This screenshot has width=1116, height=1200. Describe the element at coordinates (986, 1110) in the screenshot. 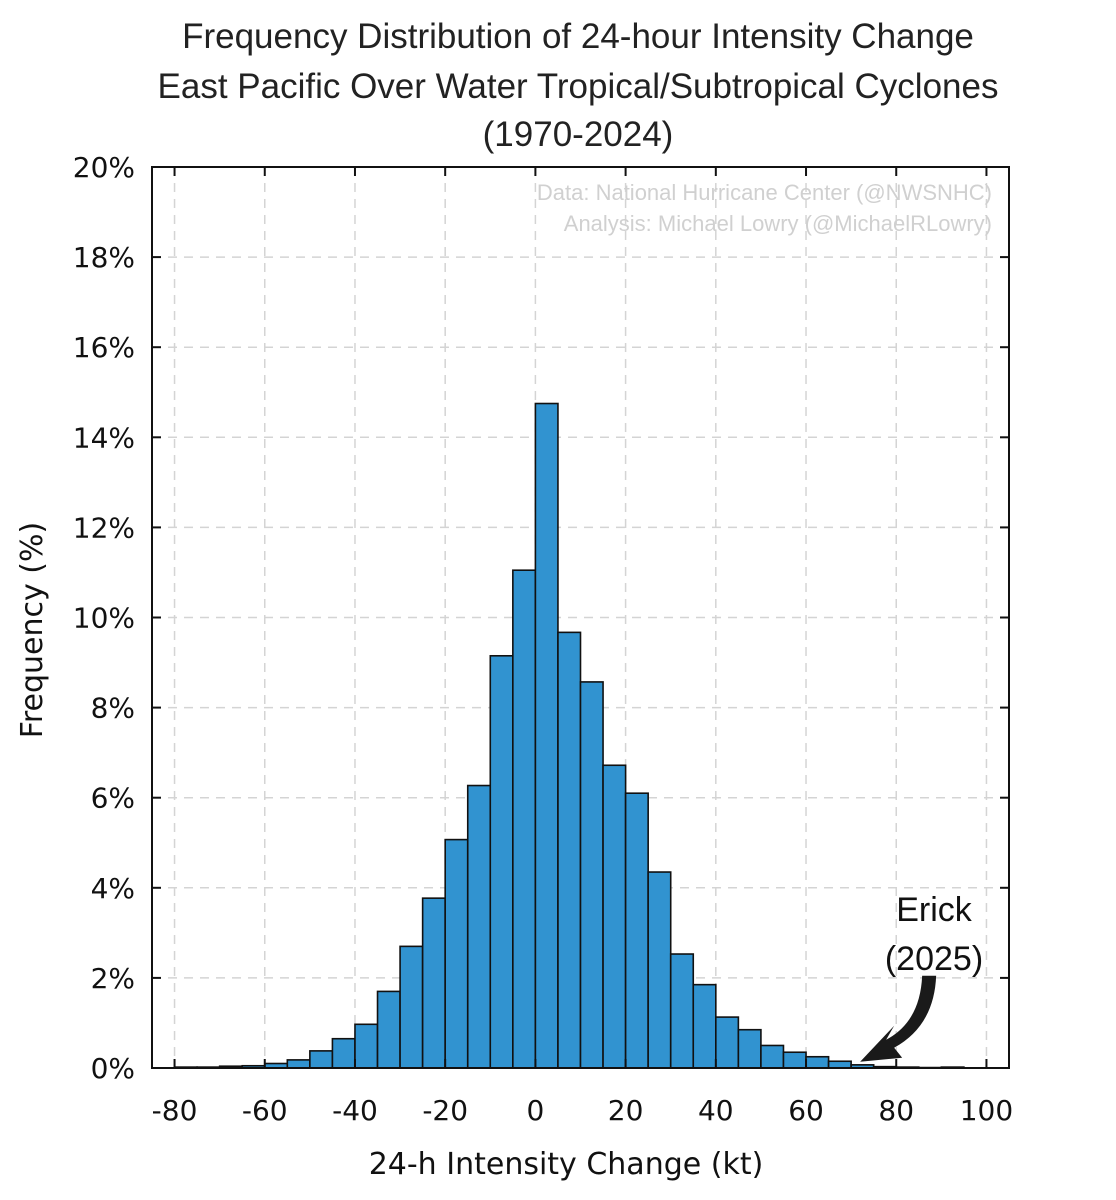

I see `x-tick-label: 100` at that location.